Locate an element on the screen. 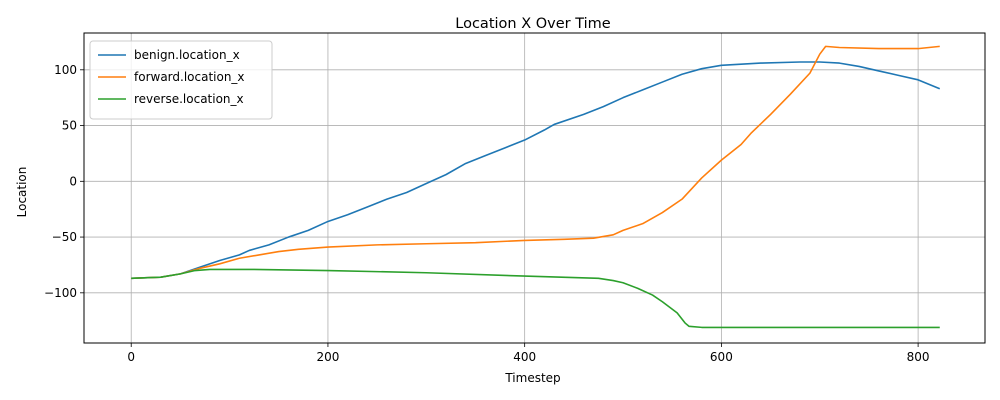  y-tick-label: −50 is located at coordinates (64, 237).